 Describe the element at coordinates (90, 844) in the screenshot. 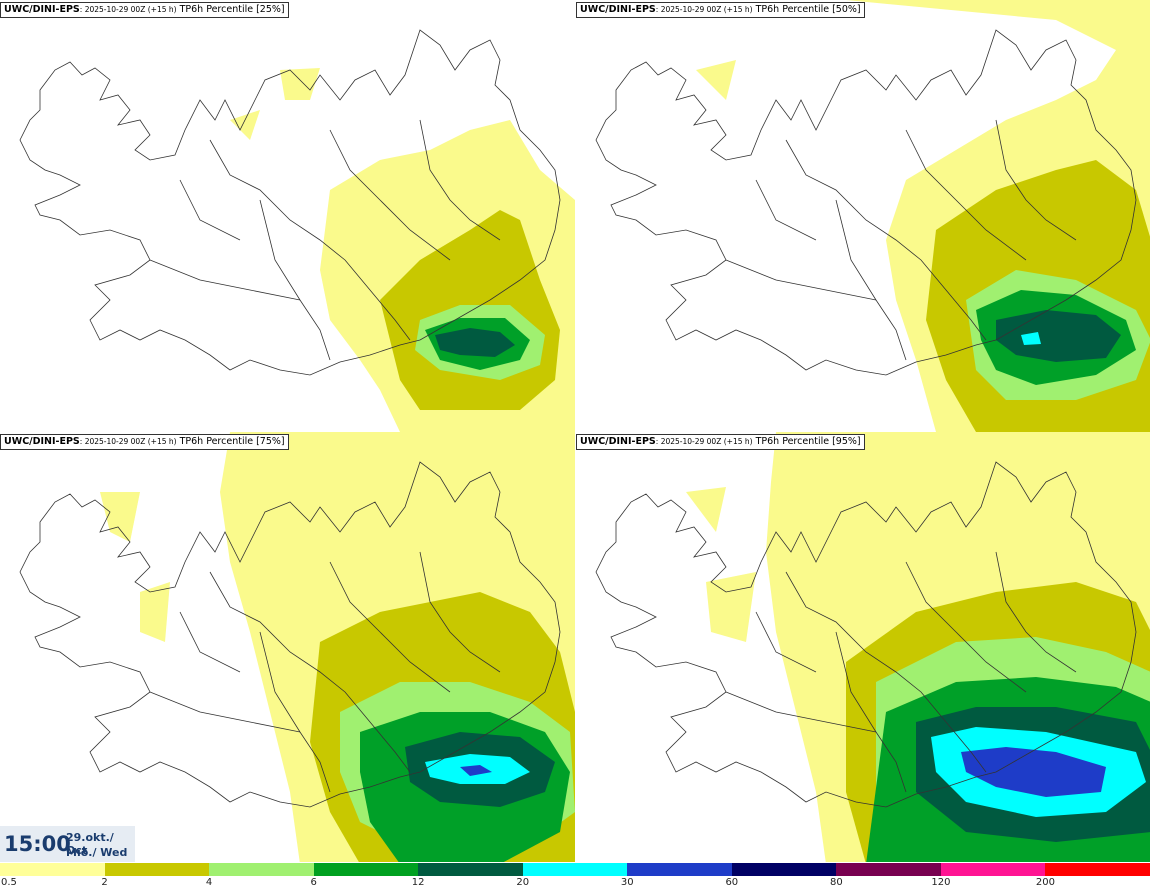

I see `valid-date: 29.okt./ Oct` at that location.